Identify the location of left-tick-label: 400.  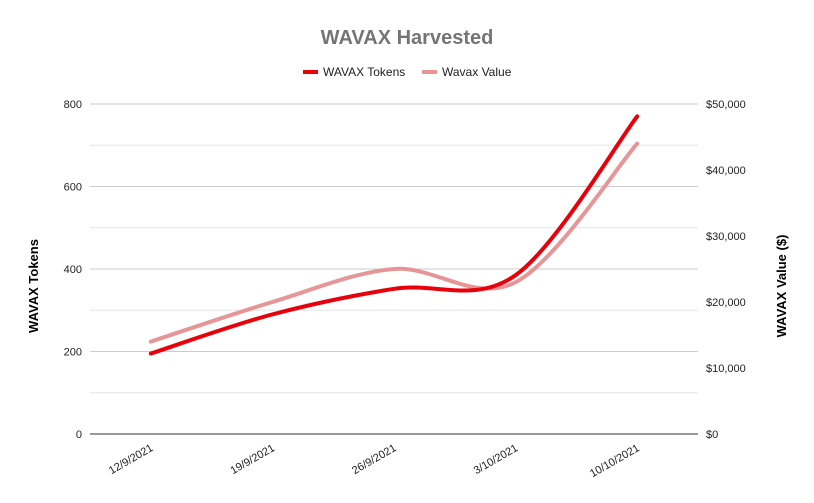
(73, 270).